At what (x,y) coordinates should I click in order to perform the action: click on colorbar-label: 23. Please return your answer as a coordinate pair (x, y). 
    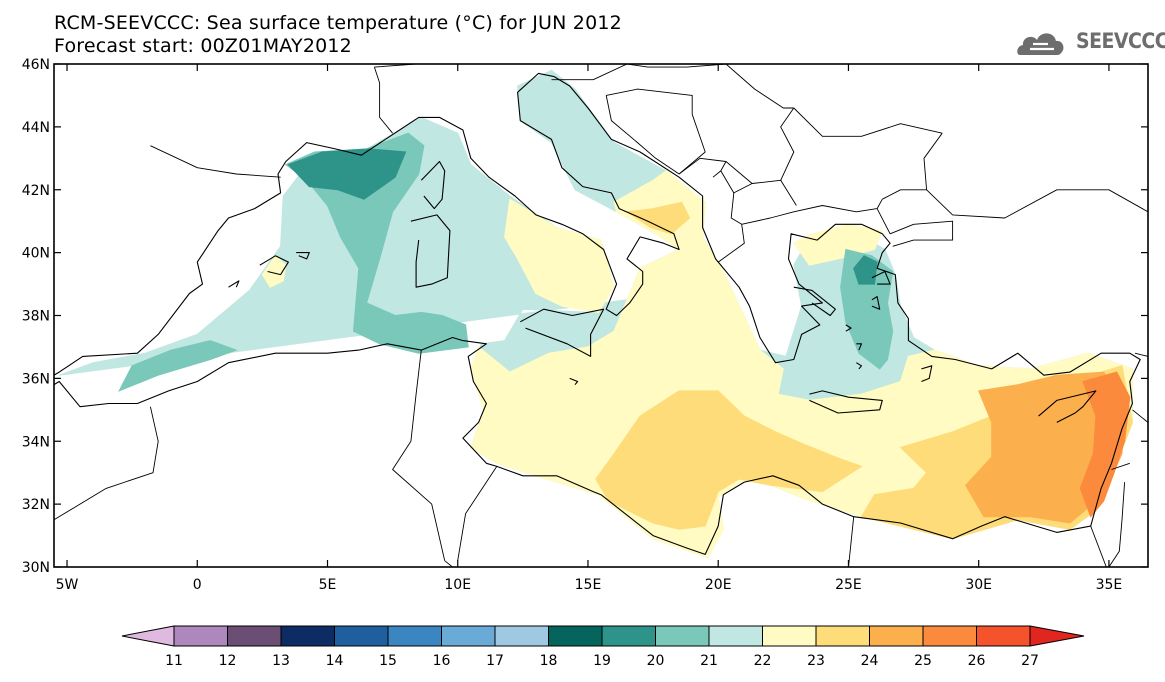
    Looking at the image, I should click on (816, 661).